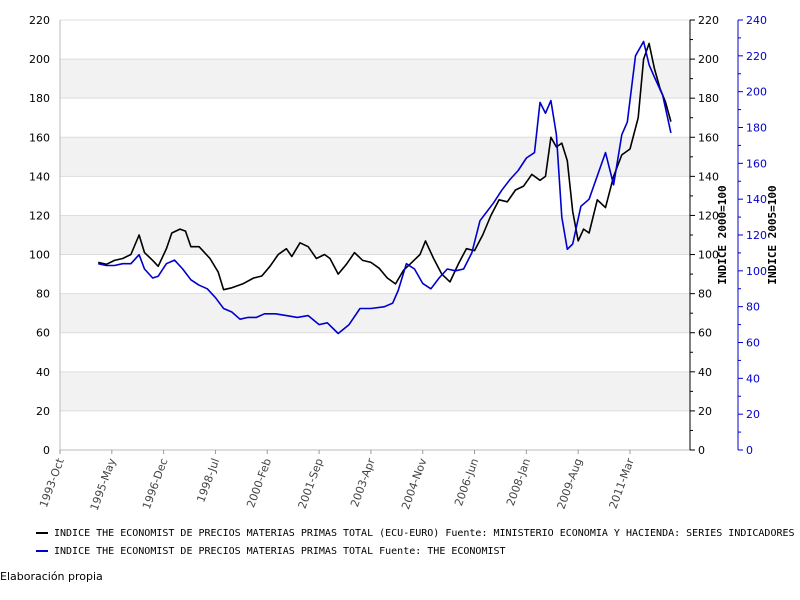 The width and height of the screenshot is (800, 600). I want to click on y-right2-tick-label: 100, so click(756, 271).